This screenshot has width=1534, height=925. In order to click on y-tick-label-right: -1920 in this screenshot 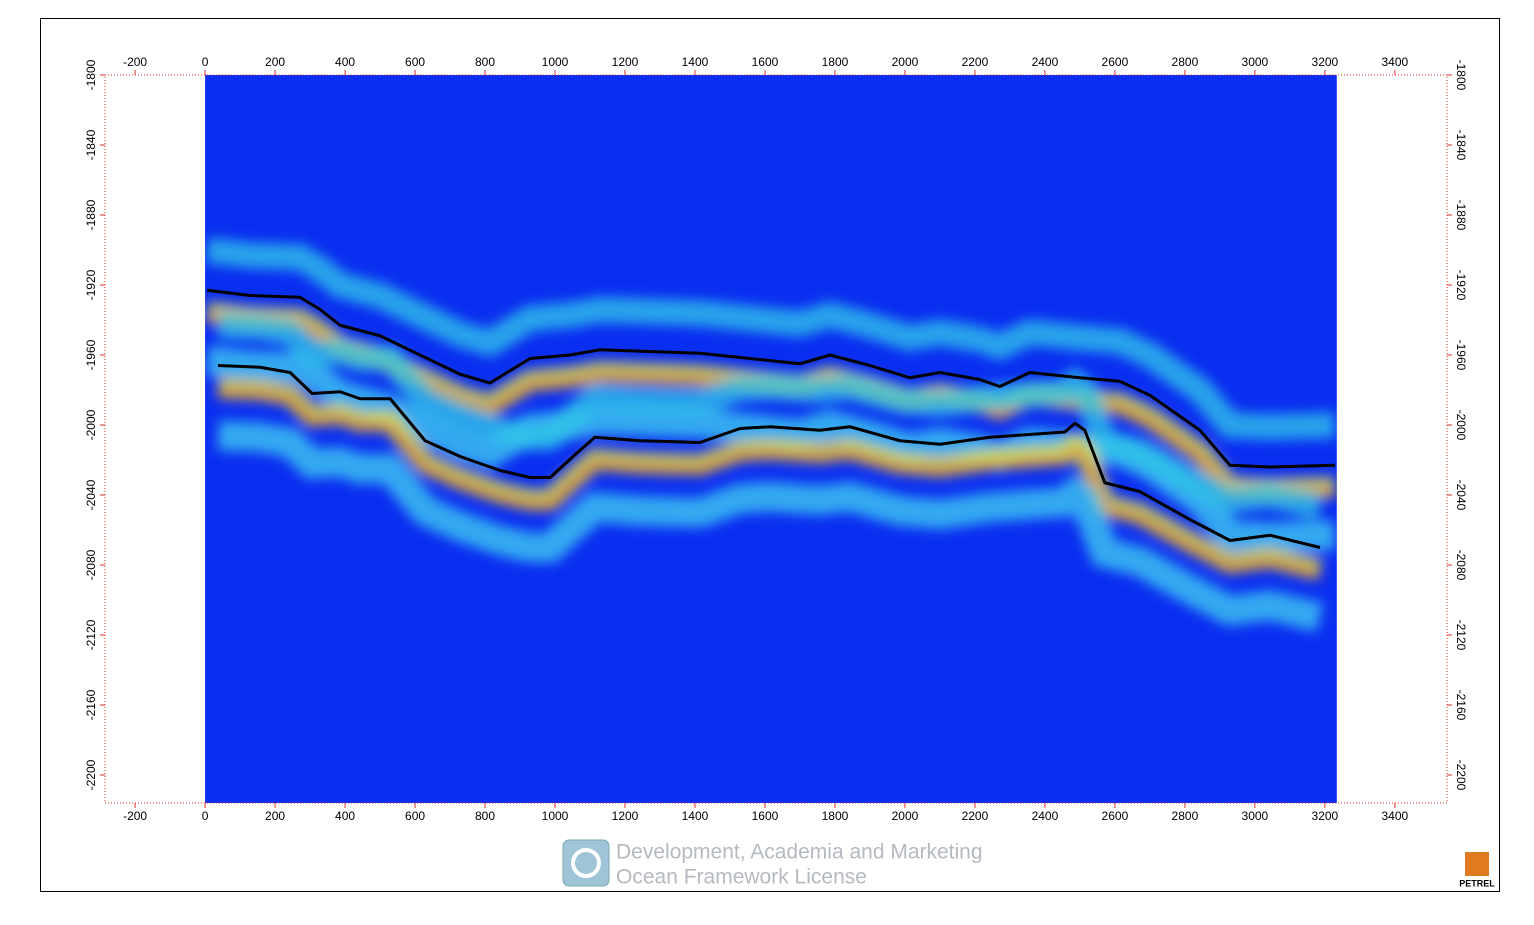, I will do `click(1461, 285)`.